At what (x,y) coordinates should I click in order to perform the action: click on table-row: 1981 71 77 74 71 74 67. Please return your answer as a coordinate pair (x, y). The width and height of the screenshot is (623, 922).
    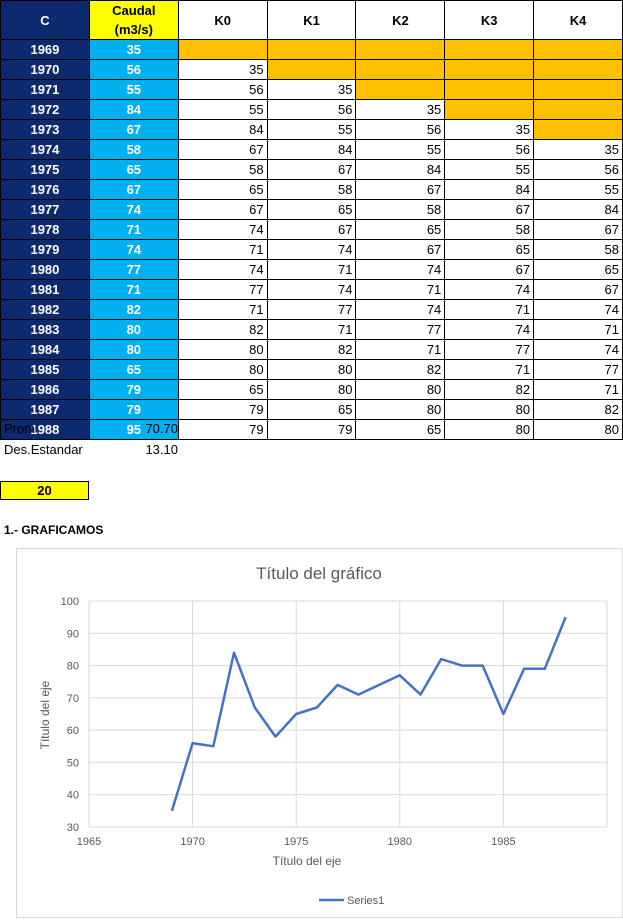
    Looking at the image, I should click on (311, 289).